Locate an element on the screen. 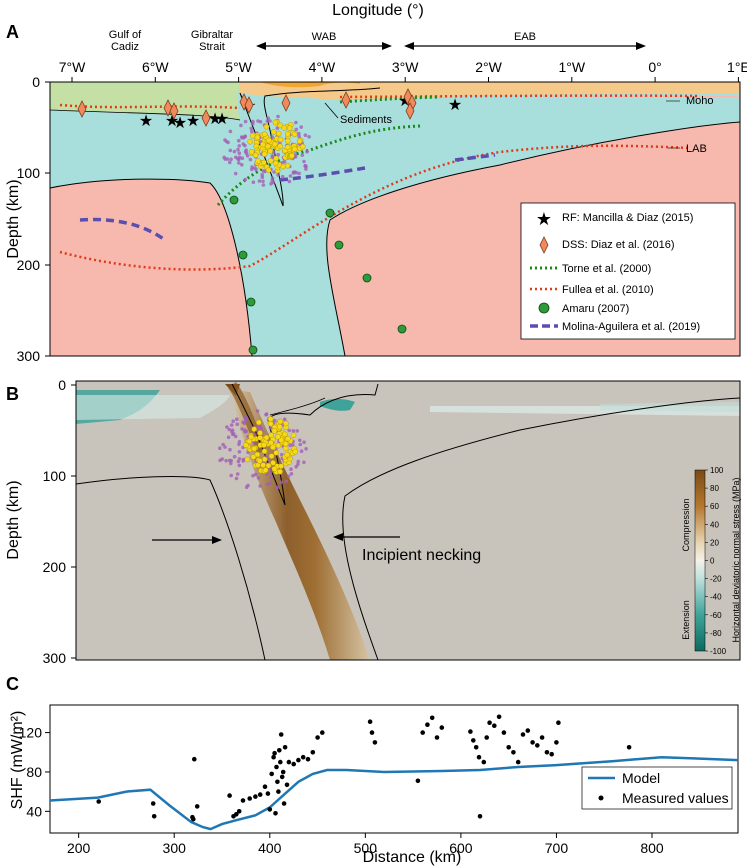  eab-arrow: EAB is located at coordinates (525, 40).